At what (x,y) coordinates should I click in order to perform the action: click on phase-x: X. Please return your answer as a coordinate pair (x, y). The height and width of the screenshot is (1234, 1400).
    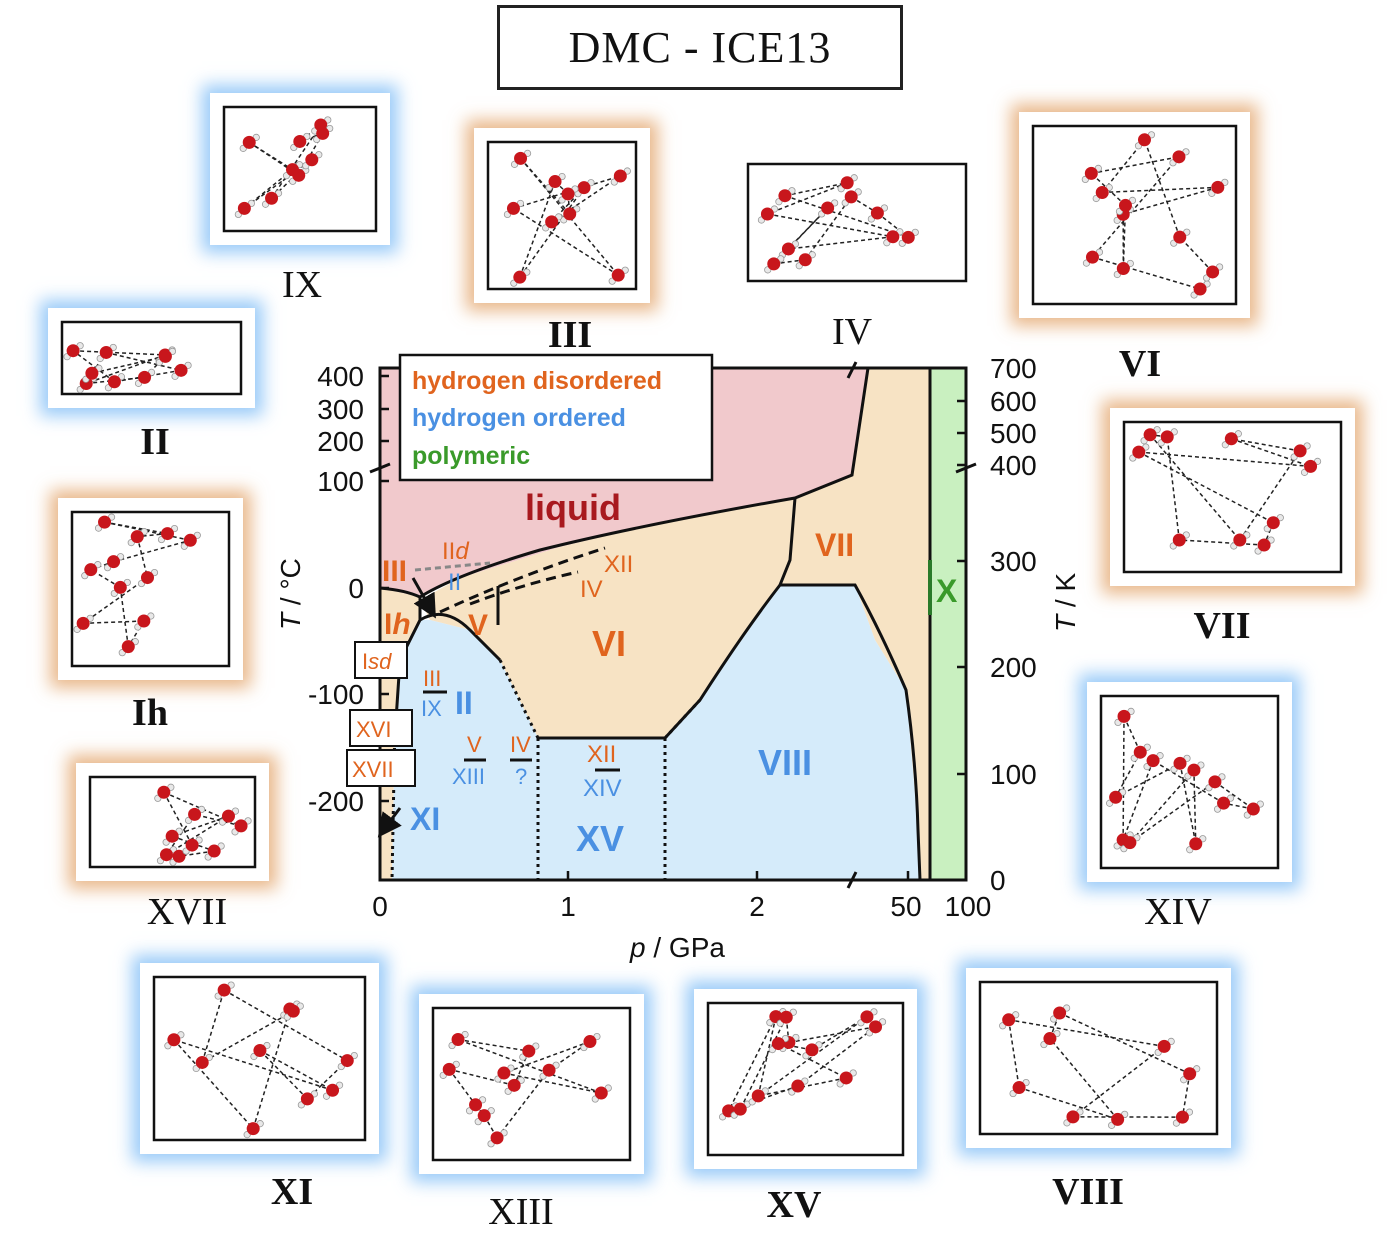
    Looking at the image, I should click on (947, 591).